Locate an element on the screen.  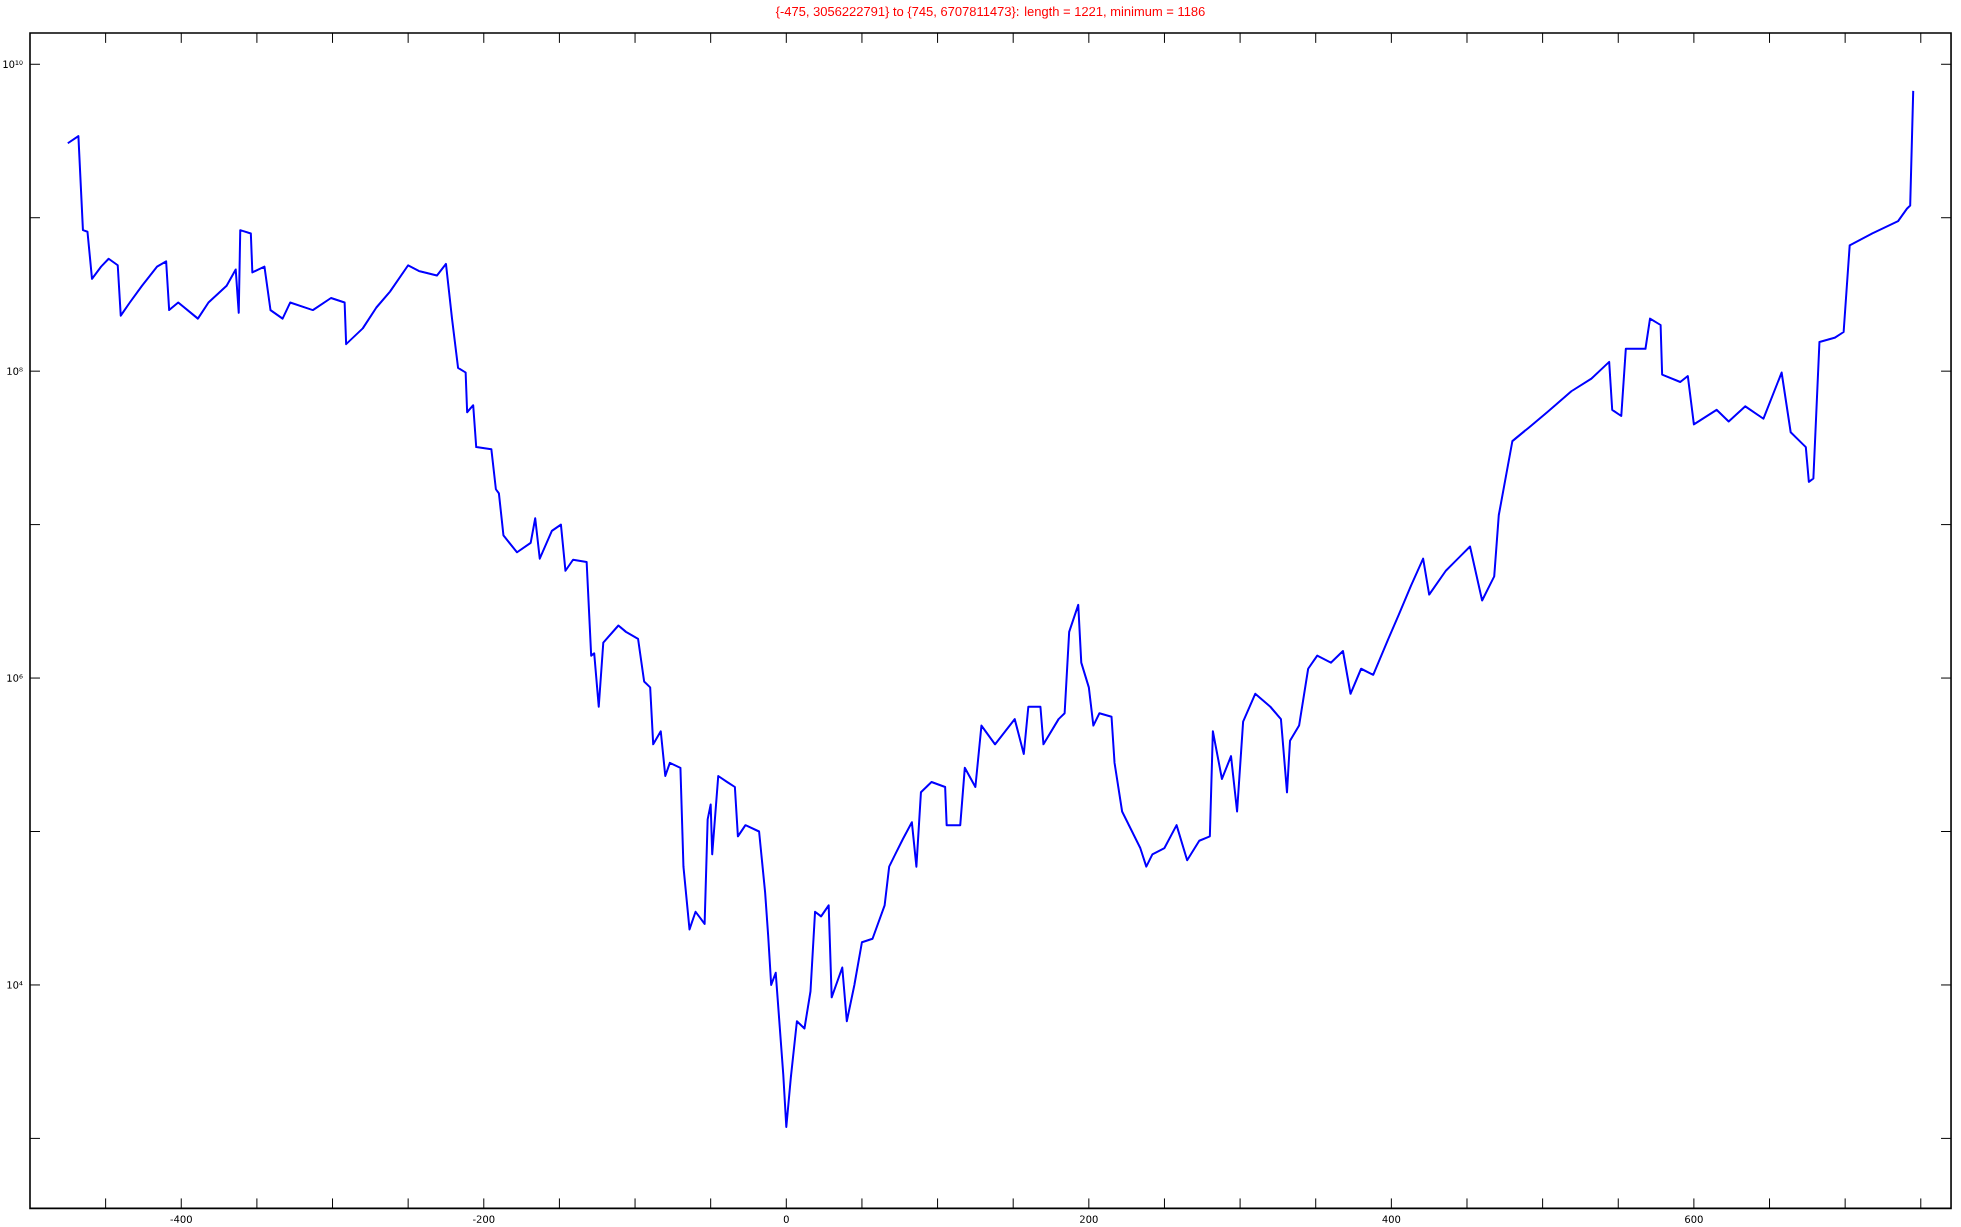
y-tick-label: 10⁴ is located at coordinates (15, 985).